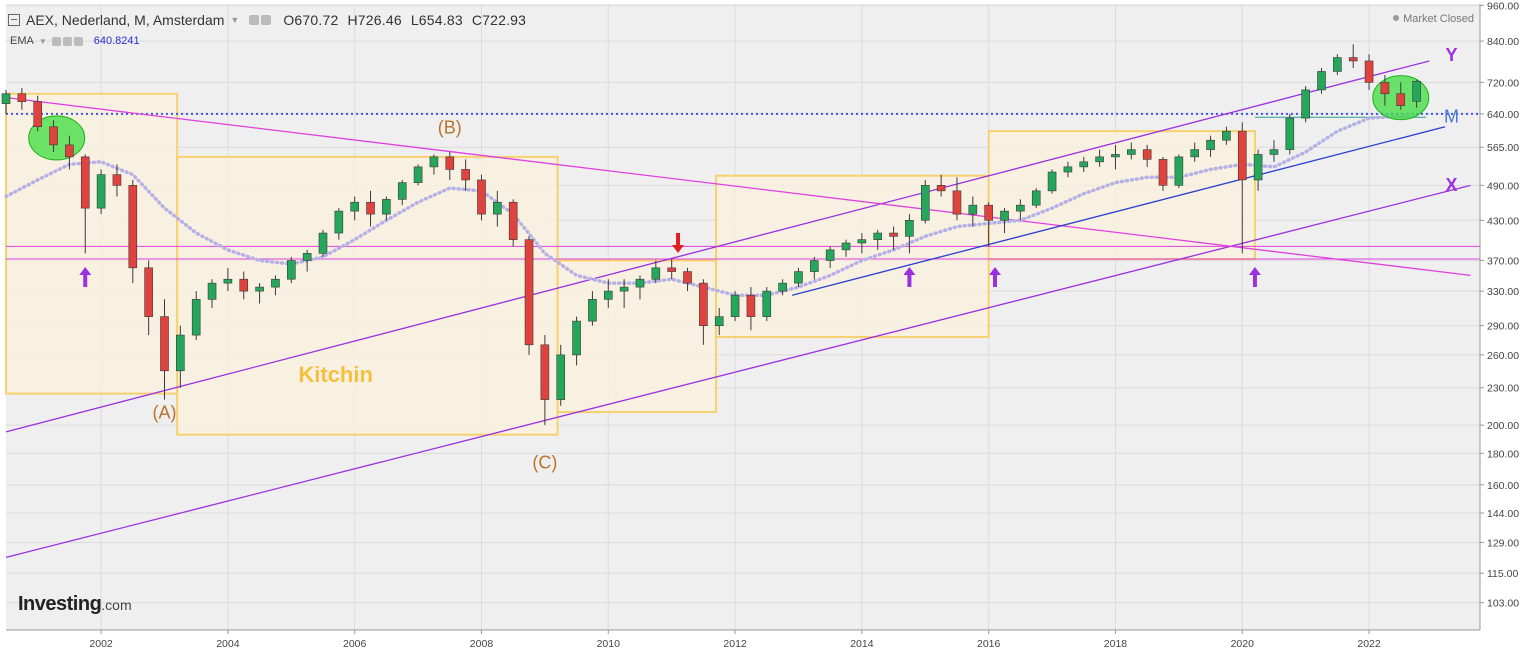 This screenshot has width=1526, height=655. What do you see at coordinates (989, 644) in the screenshot?
I see `x-tick-label: 2016` at bounding box center [989, 644].